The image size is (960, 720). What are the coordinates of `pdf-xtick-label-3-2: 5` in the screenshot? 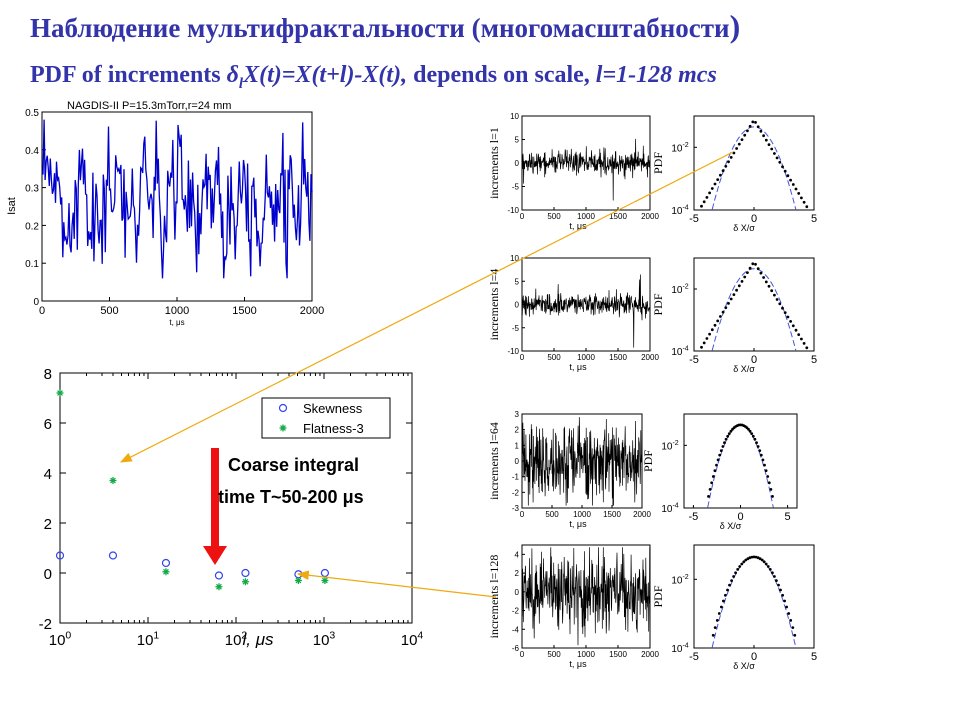 It's located at (814, 657).